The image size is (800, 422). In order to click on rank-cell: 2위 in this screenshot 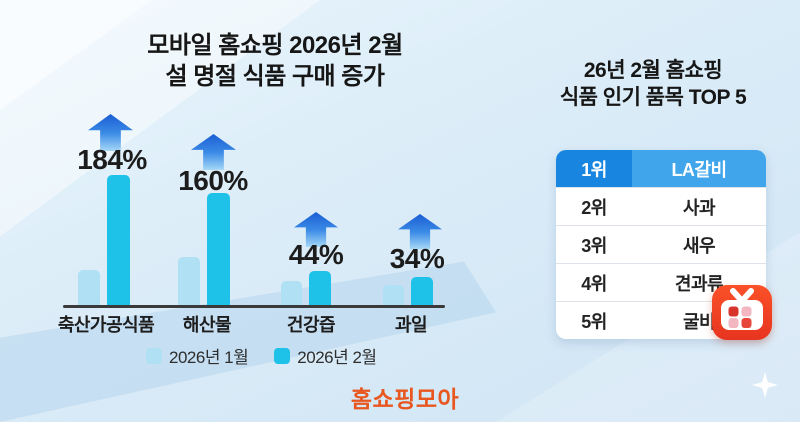, I will do `click(594, 207)`.